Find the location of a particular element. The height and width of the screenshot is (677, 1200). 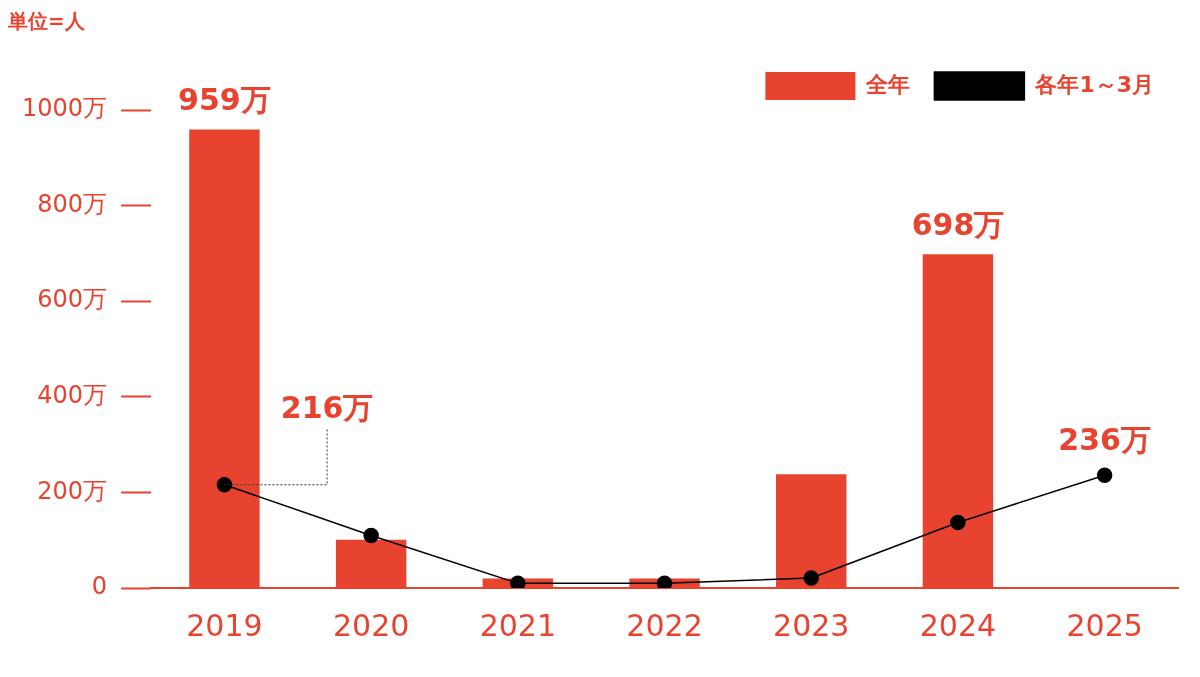

y-tick-label: 200万 is located at coordinates (72, 490).